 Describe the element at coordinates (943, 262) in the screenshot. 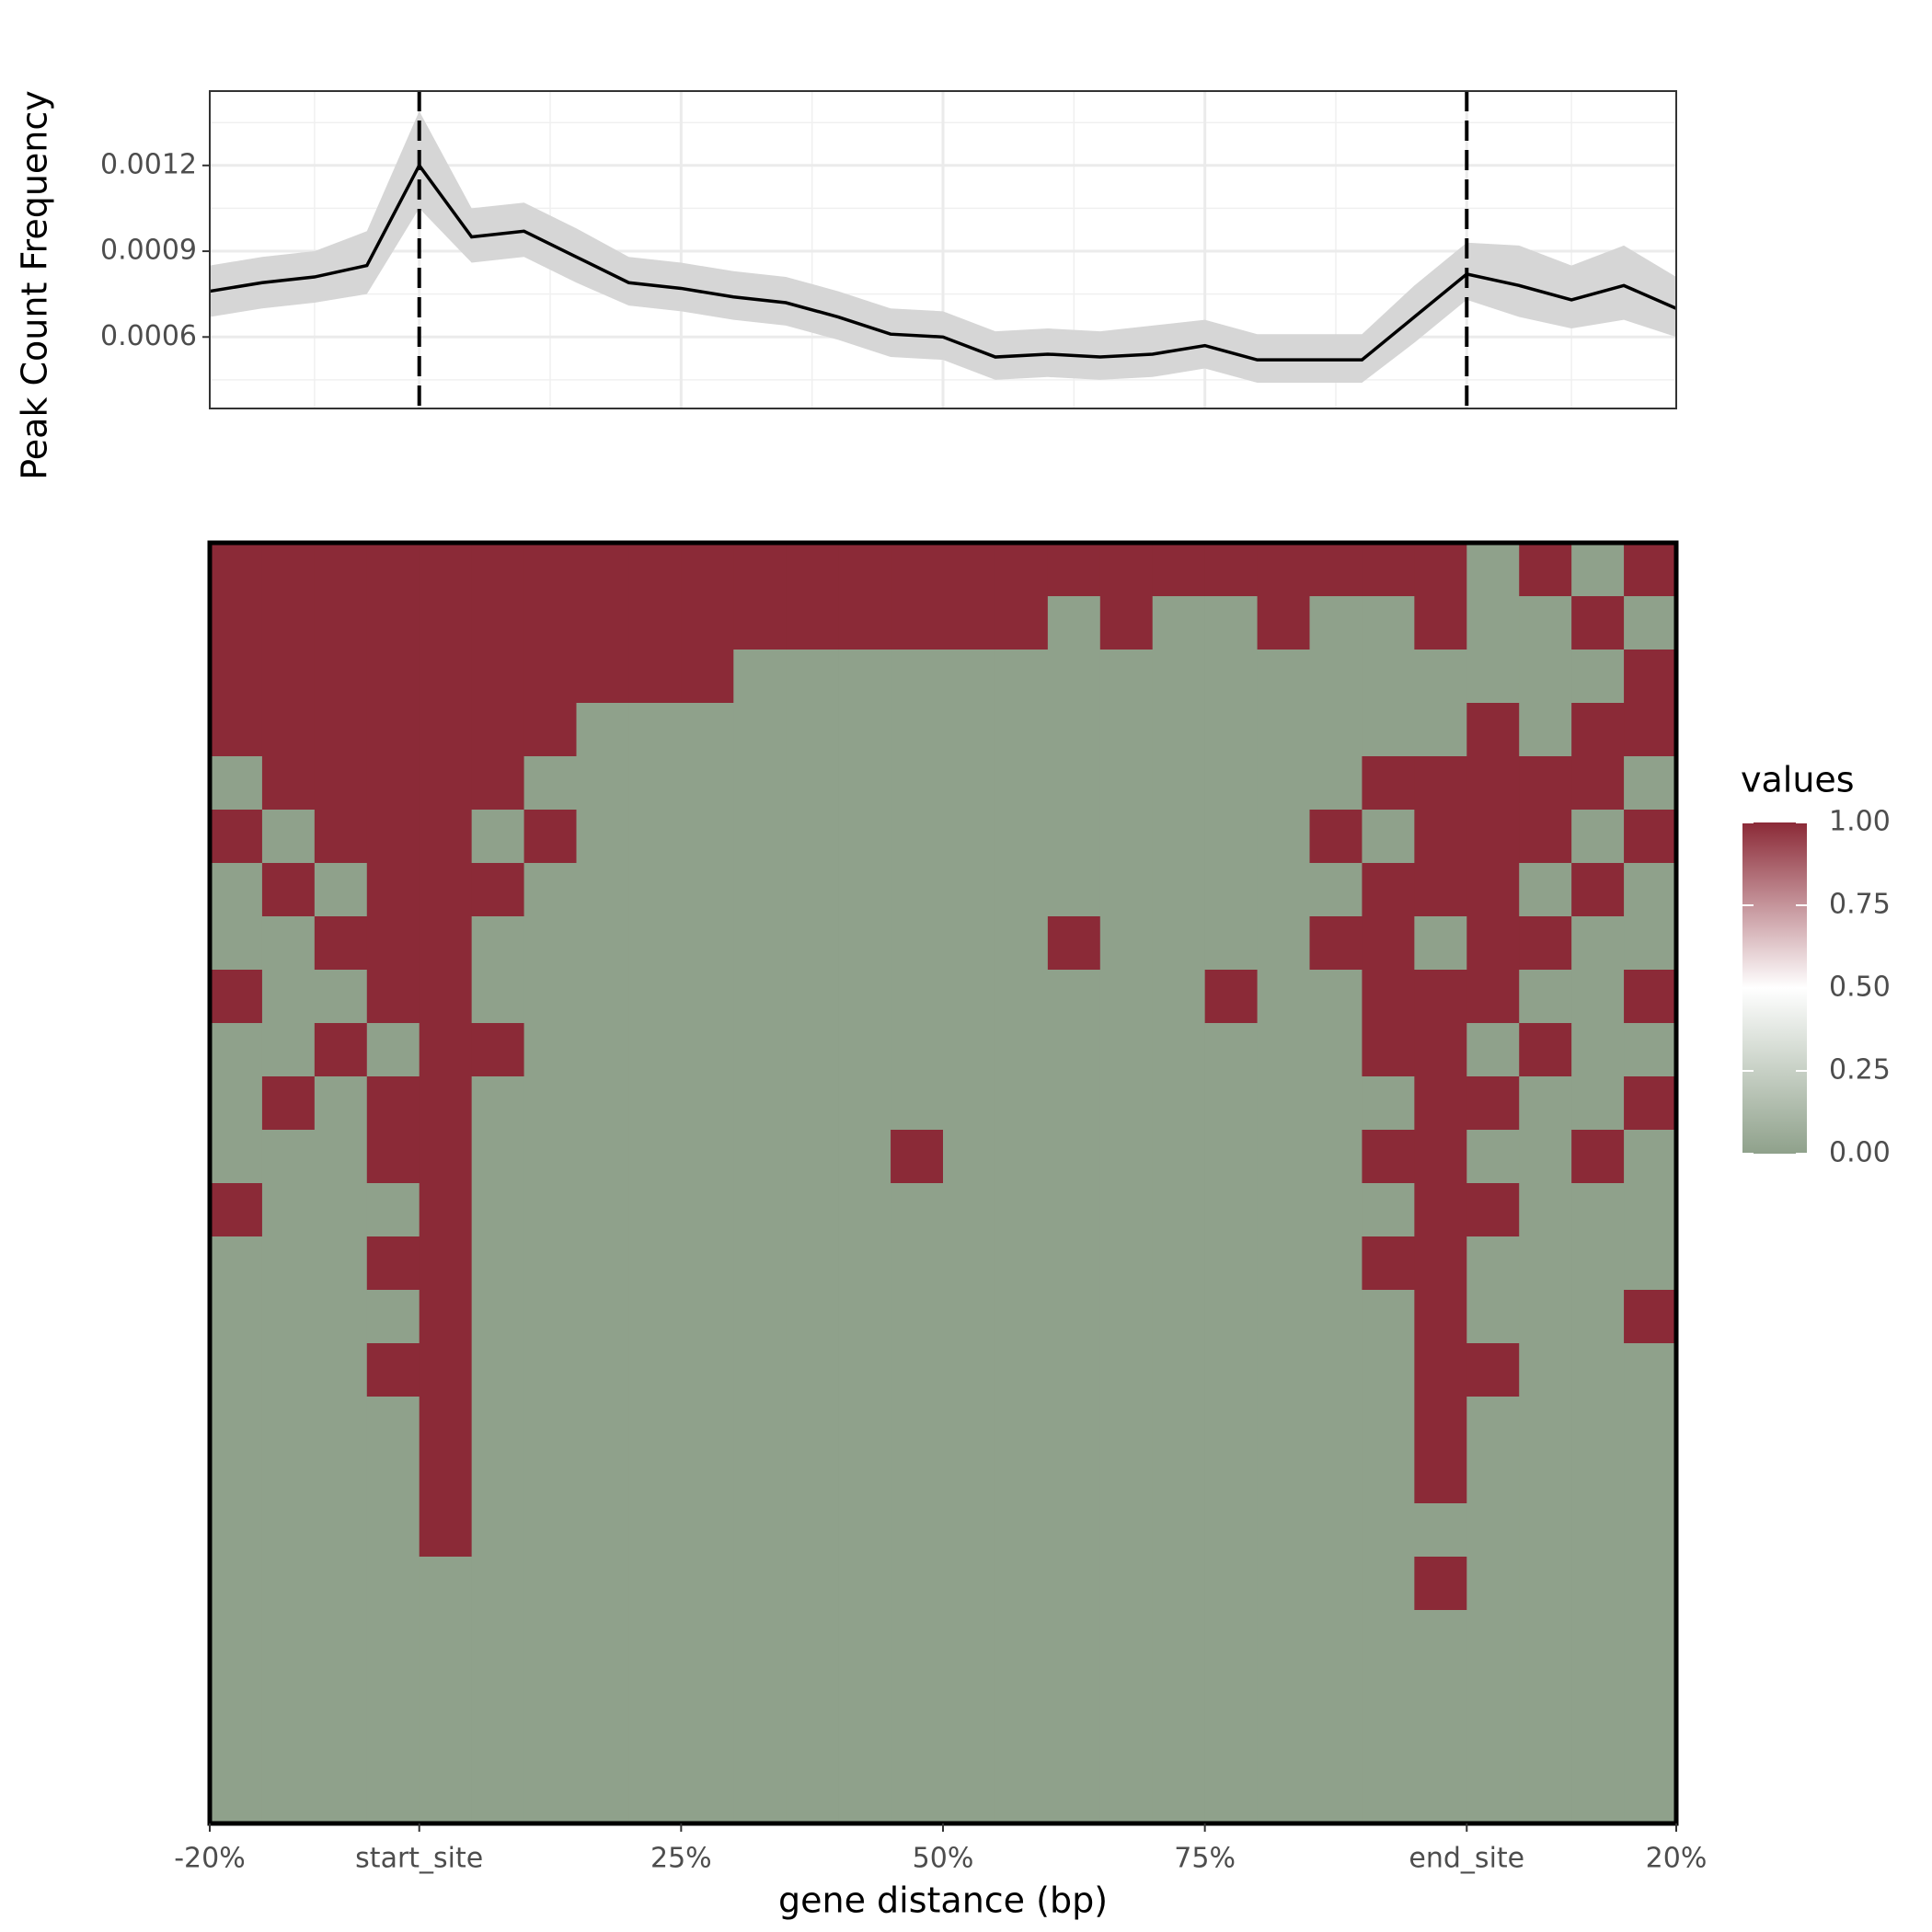

I see `line` at that location.